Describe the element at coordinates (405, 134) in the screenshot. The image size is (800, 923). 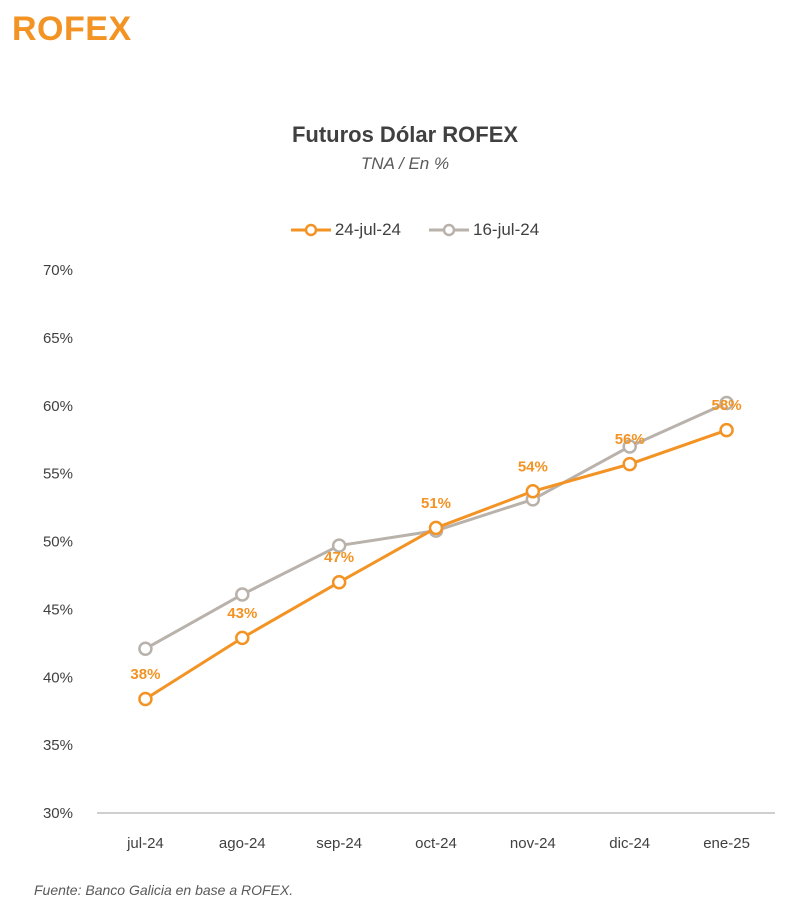
I see `chart-title: Futuros Dólar ROFEX` at that location.